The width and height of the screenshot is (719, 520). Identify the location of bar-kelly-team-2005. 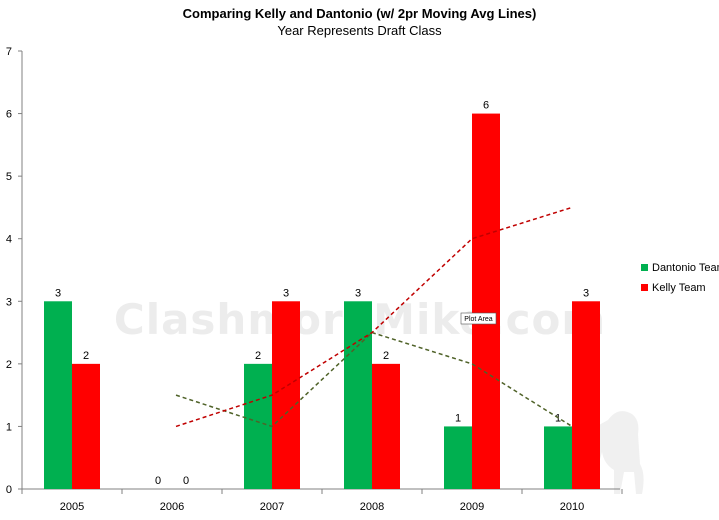
(86, 426).